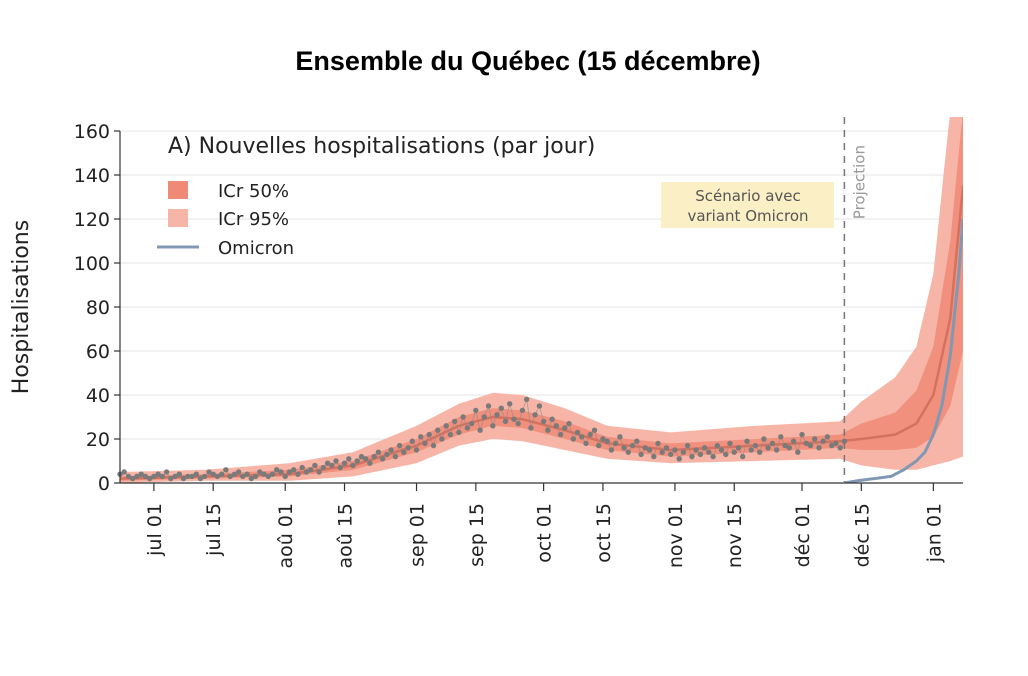  What do you see at coordinates (98, 308) in the screenshot?
I see `y-tick-label: 80` at bounding box center [98, 308].